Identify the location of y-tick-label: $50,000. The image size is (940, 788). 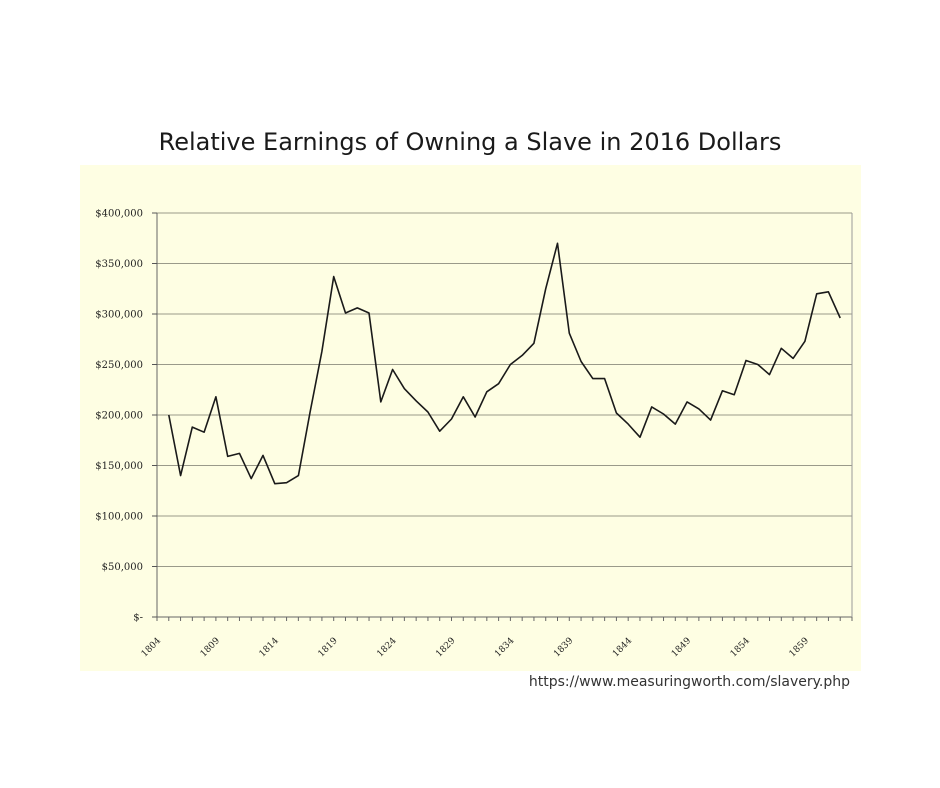
(122, 567).